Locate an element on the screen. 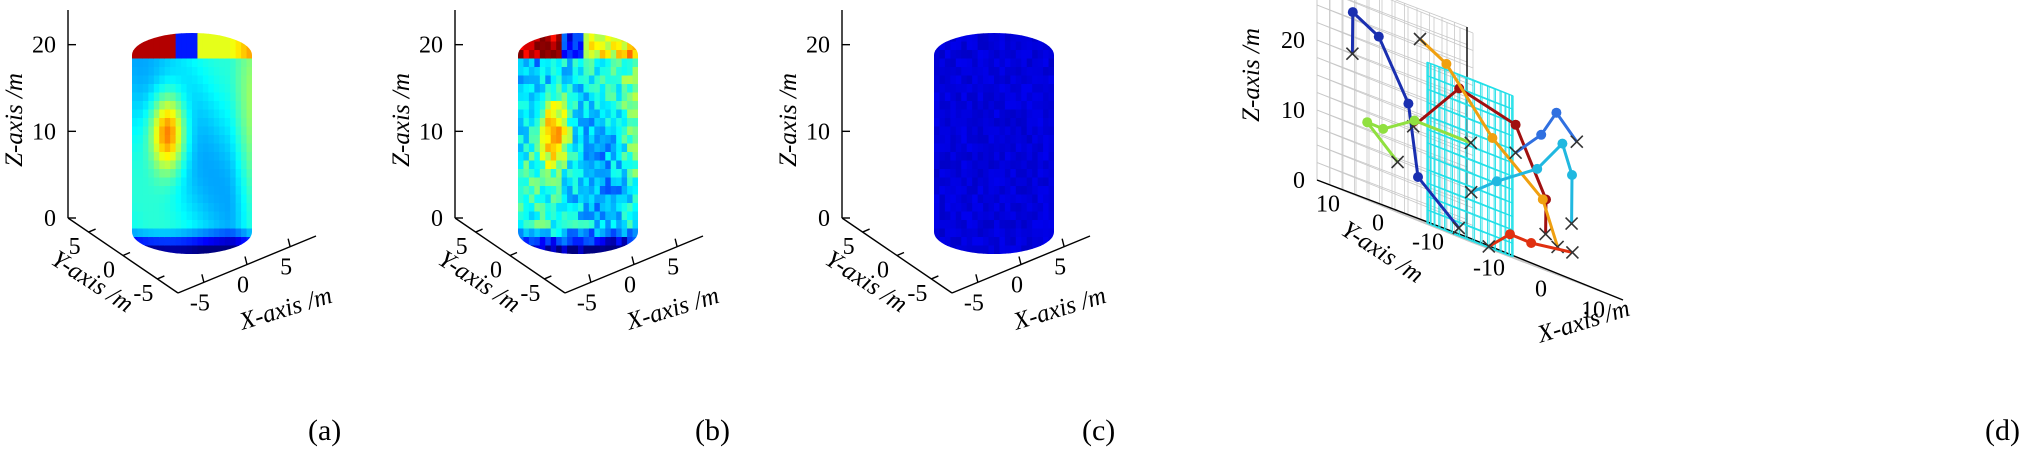 The height and width of the screenshot is (449, 2026). cylinder-mesh is located at coordinates (1470, 159).